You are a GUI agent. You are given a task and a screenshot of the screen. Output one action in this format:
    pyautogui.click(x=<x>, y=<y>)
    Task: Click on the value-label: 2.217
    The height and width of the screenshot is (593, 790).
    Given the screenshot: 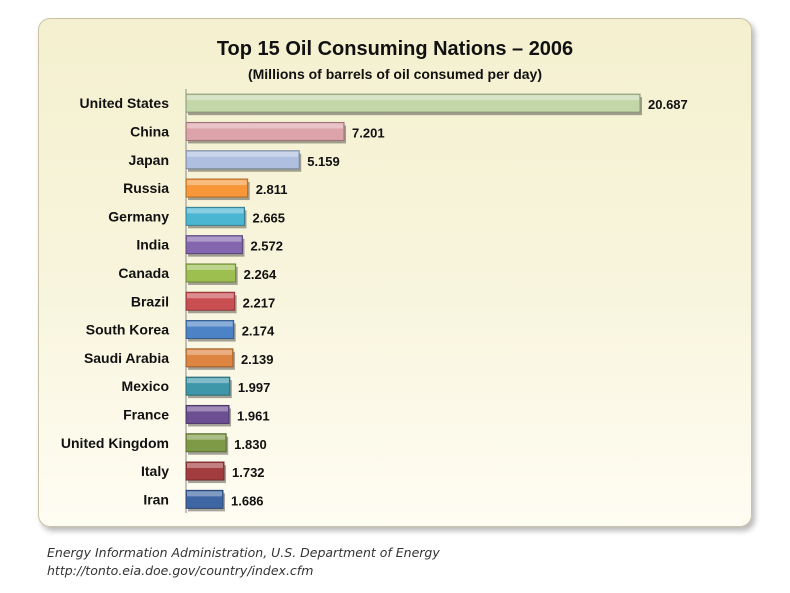 What is the action you would take?
    pyautogui.click(x=259, y=302)
    